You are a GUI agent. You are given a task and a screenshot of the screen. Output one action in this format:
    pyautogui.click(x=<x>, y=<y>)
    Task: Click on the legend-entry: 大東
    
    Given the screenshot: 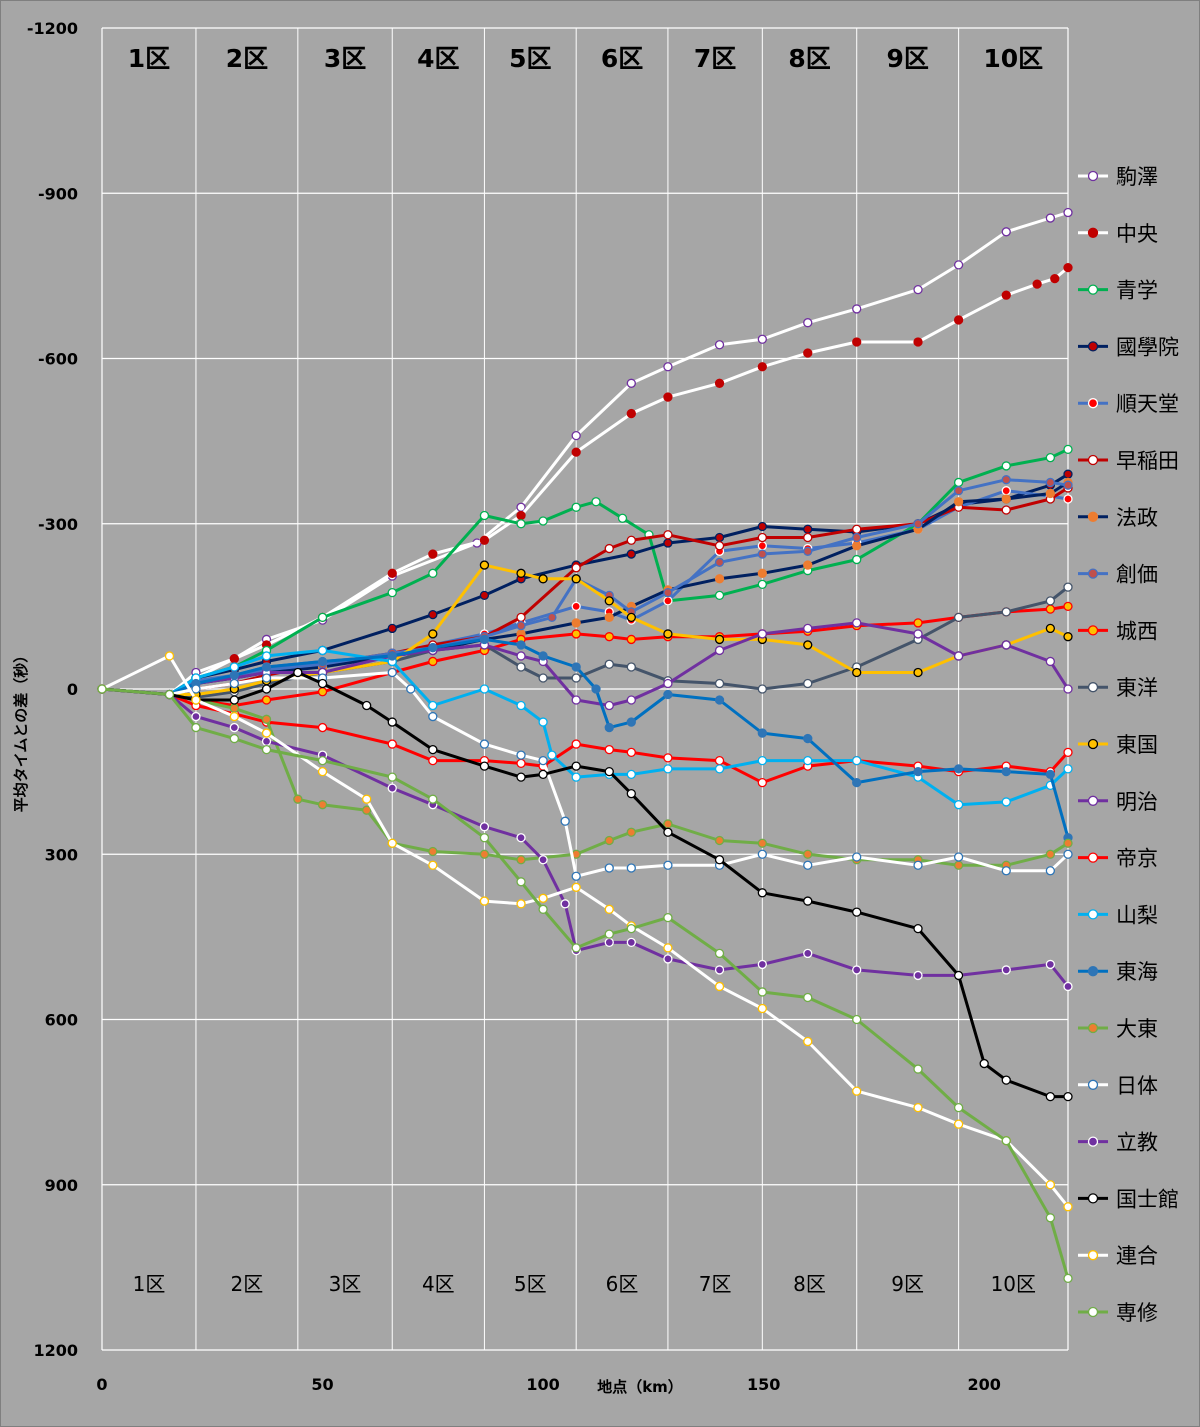 What is the action you would take?
    pyautogui.click(x=1118, y=1029)
    